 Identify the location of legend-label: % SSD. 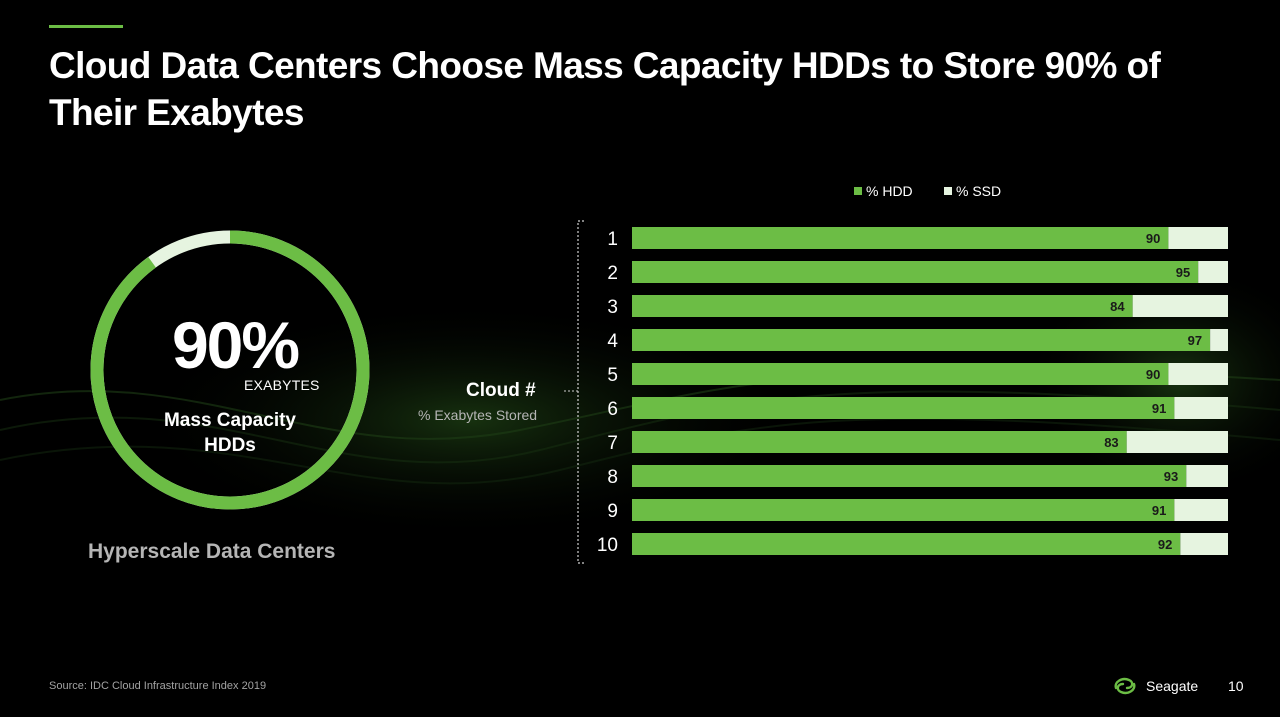
(978, 191).